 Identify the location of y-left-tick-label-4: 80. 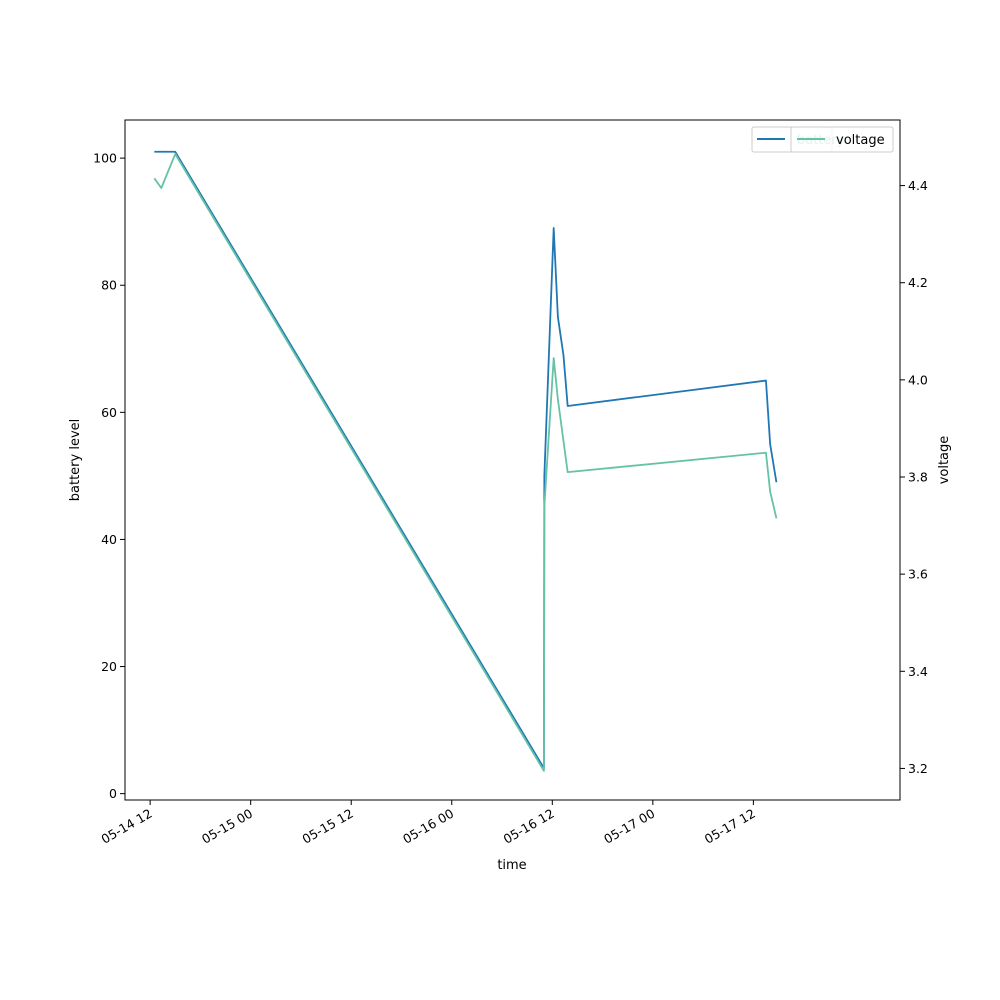
(109, 285).